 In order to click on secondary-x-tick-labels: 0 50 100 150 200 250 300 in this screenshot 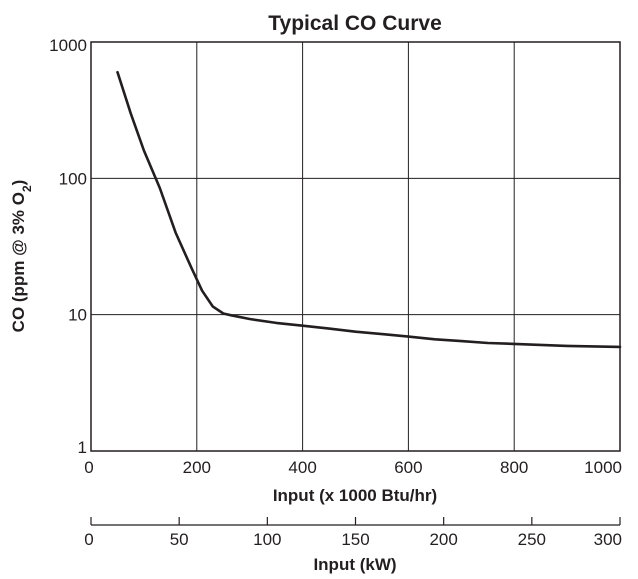, I will do `click(353, 539)`.